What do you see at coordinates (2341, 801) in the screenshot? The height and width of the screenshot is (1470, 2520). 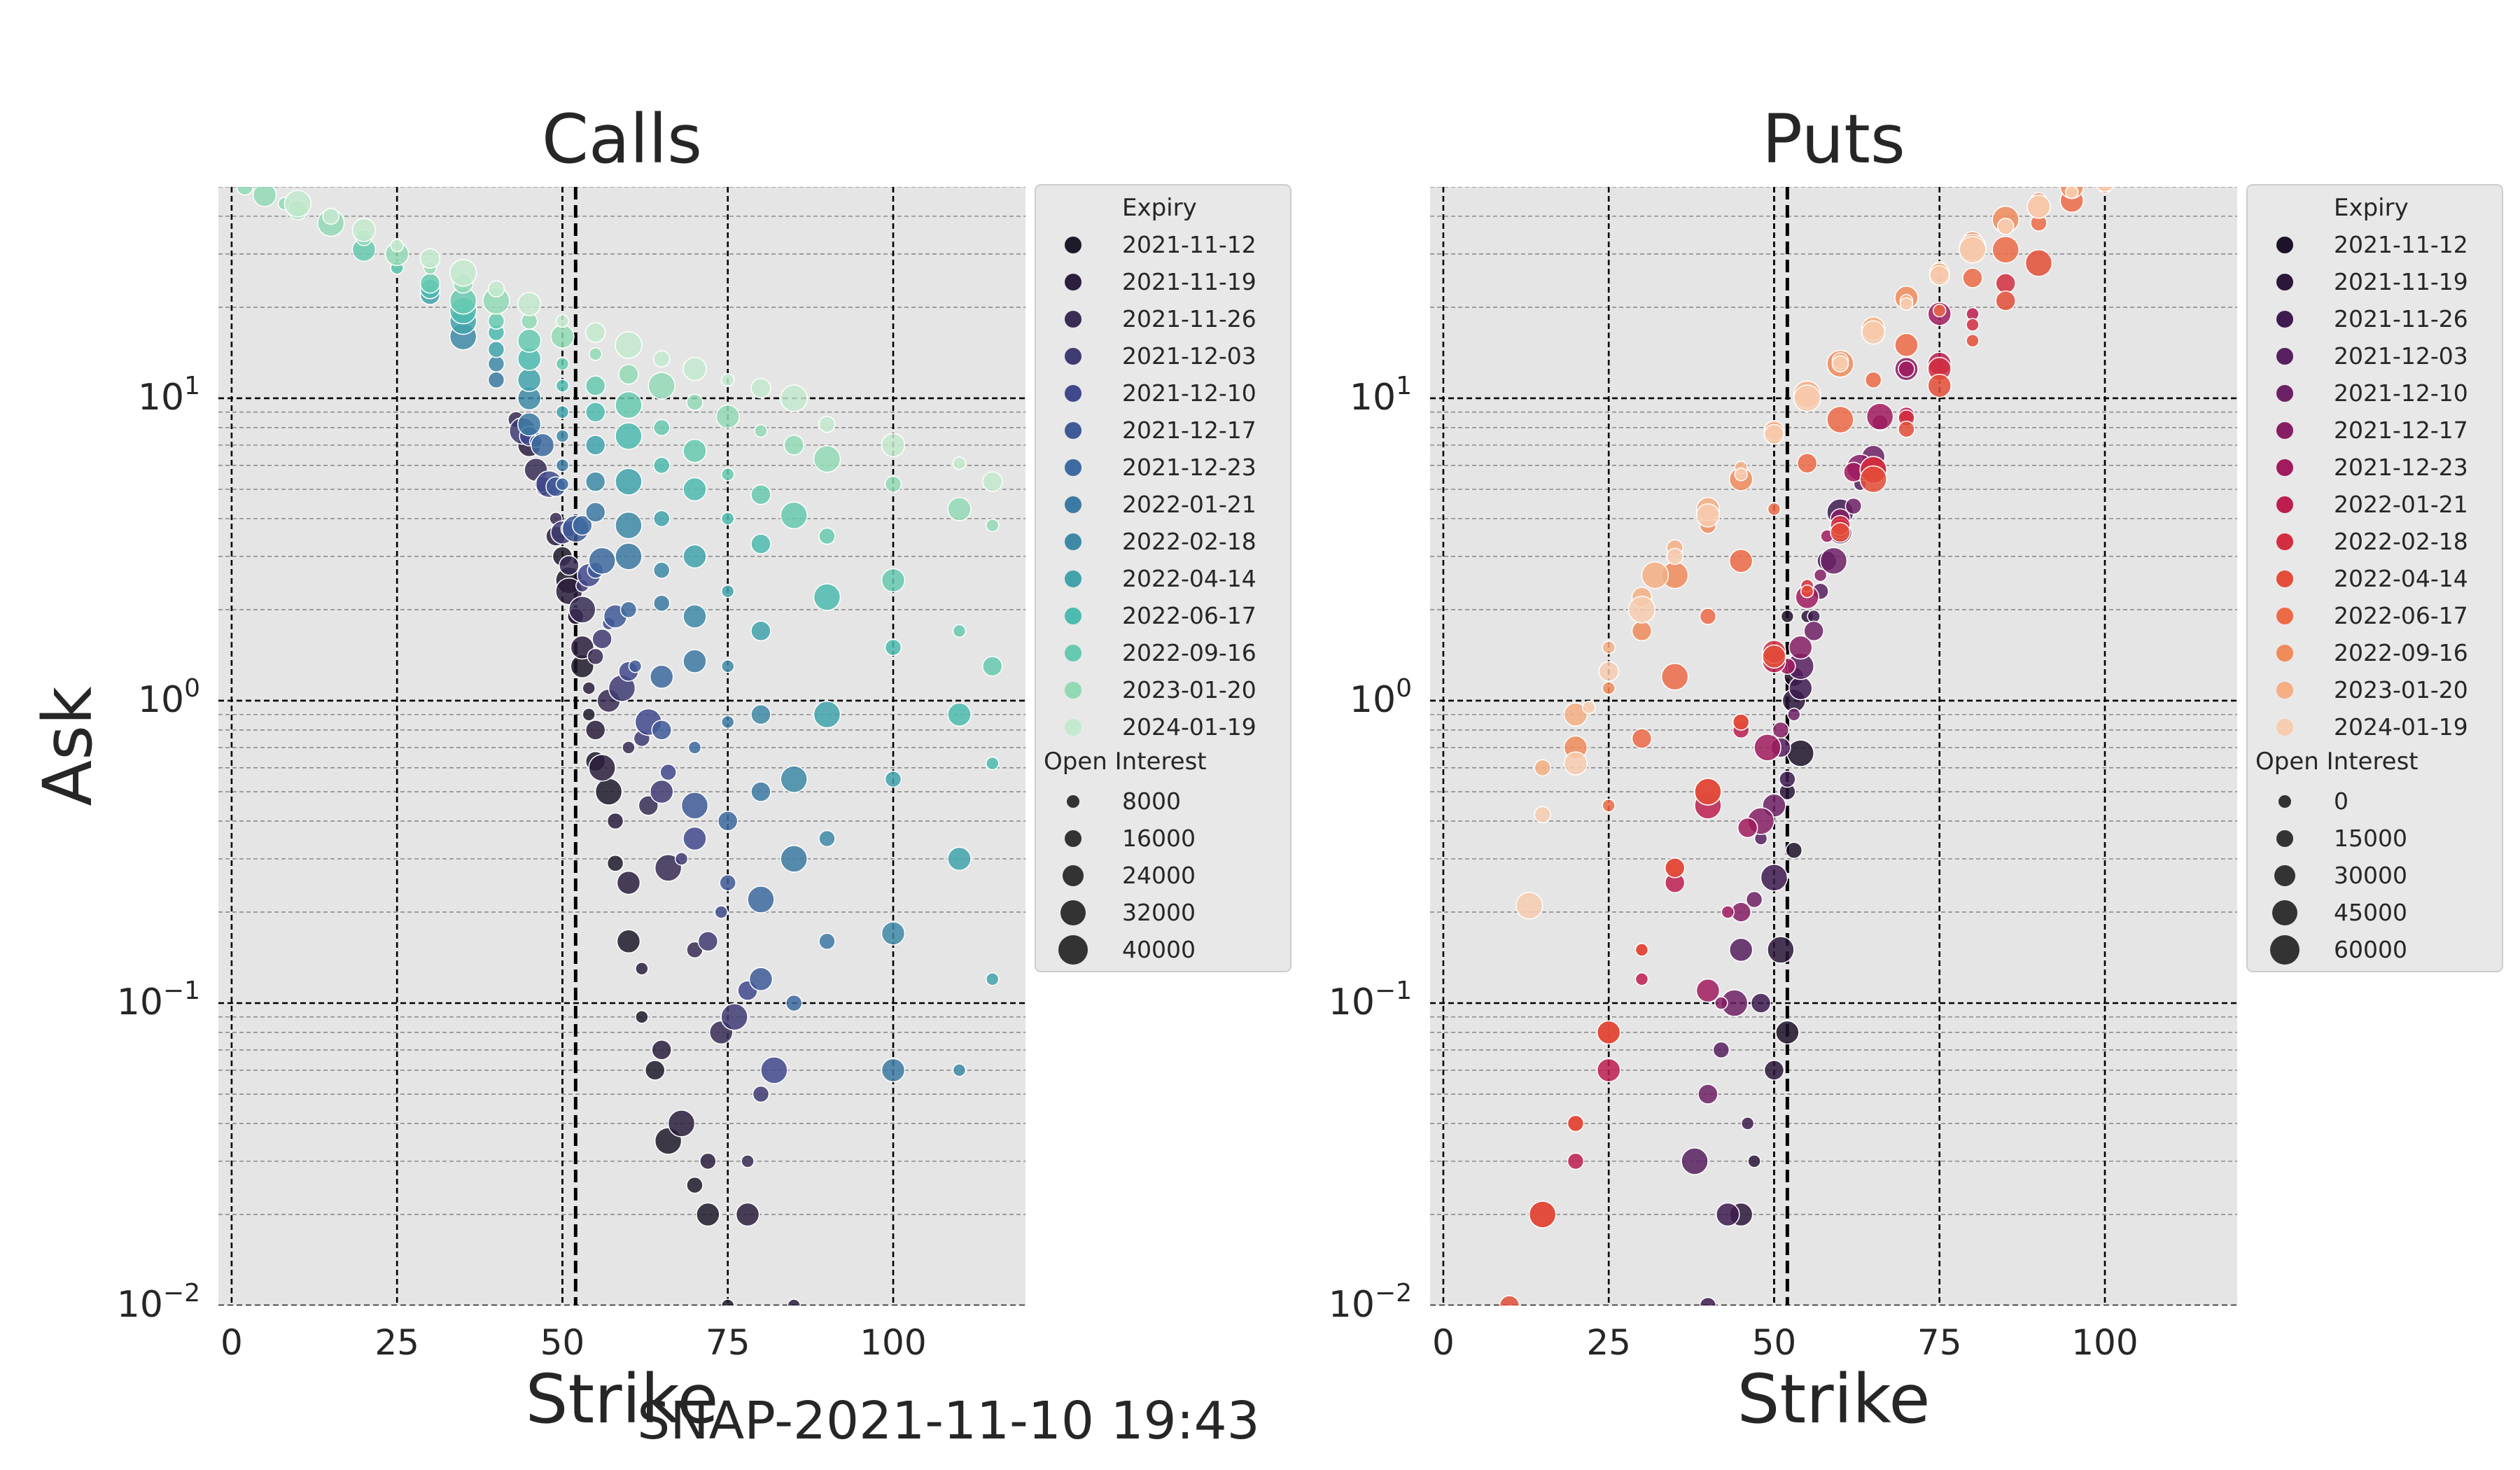 I see `legend-size-label: 0` at bounding box center [2341, 801].